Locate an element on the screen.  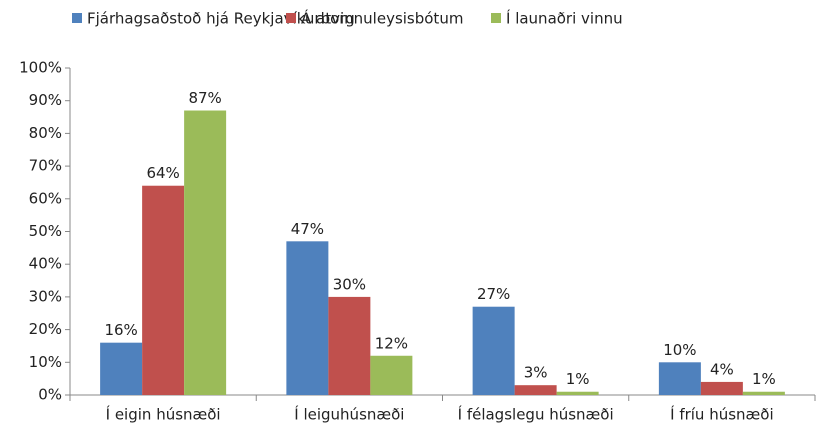
y-tick-label: 100% is located at coordinates (40, 68).